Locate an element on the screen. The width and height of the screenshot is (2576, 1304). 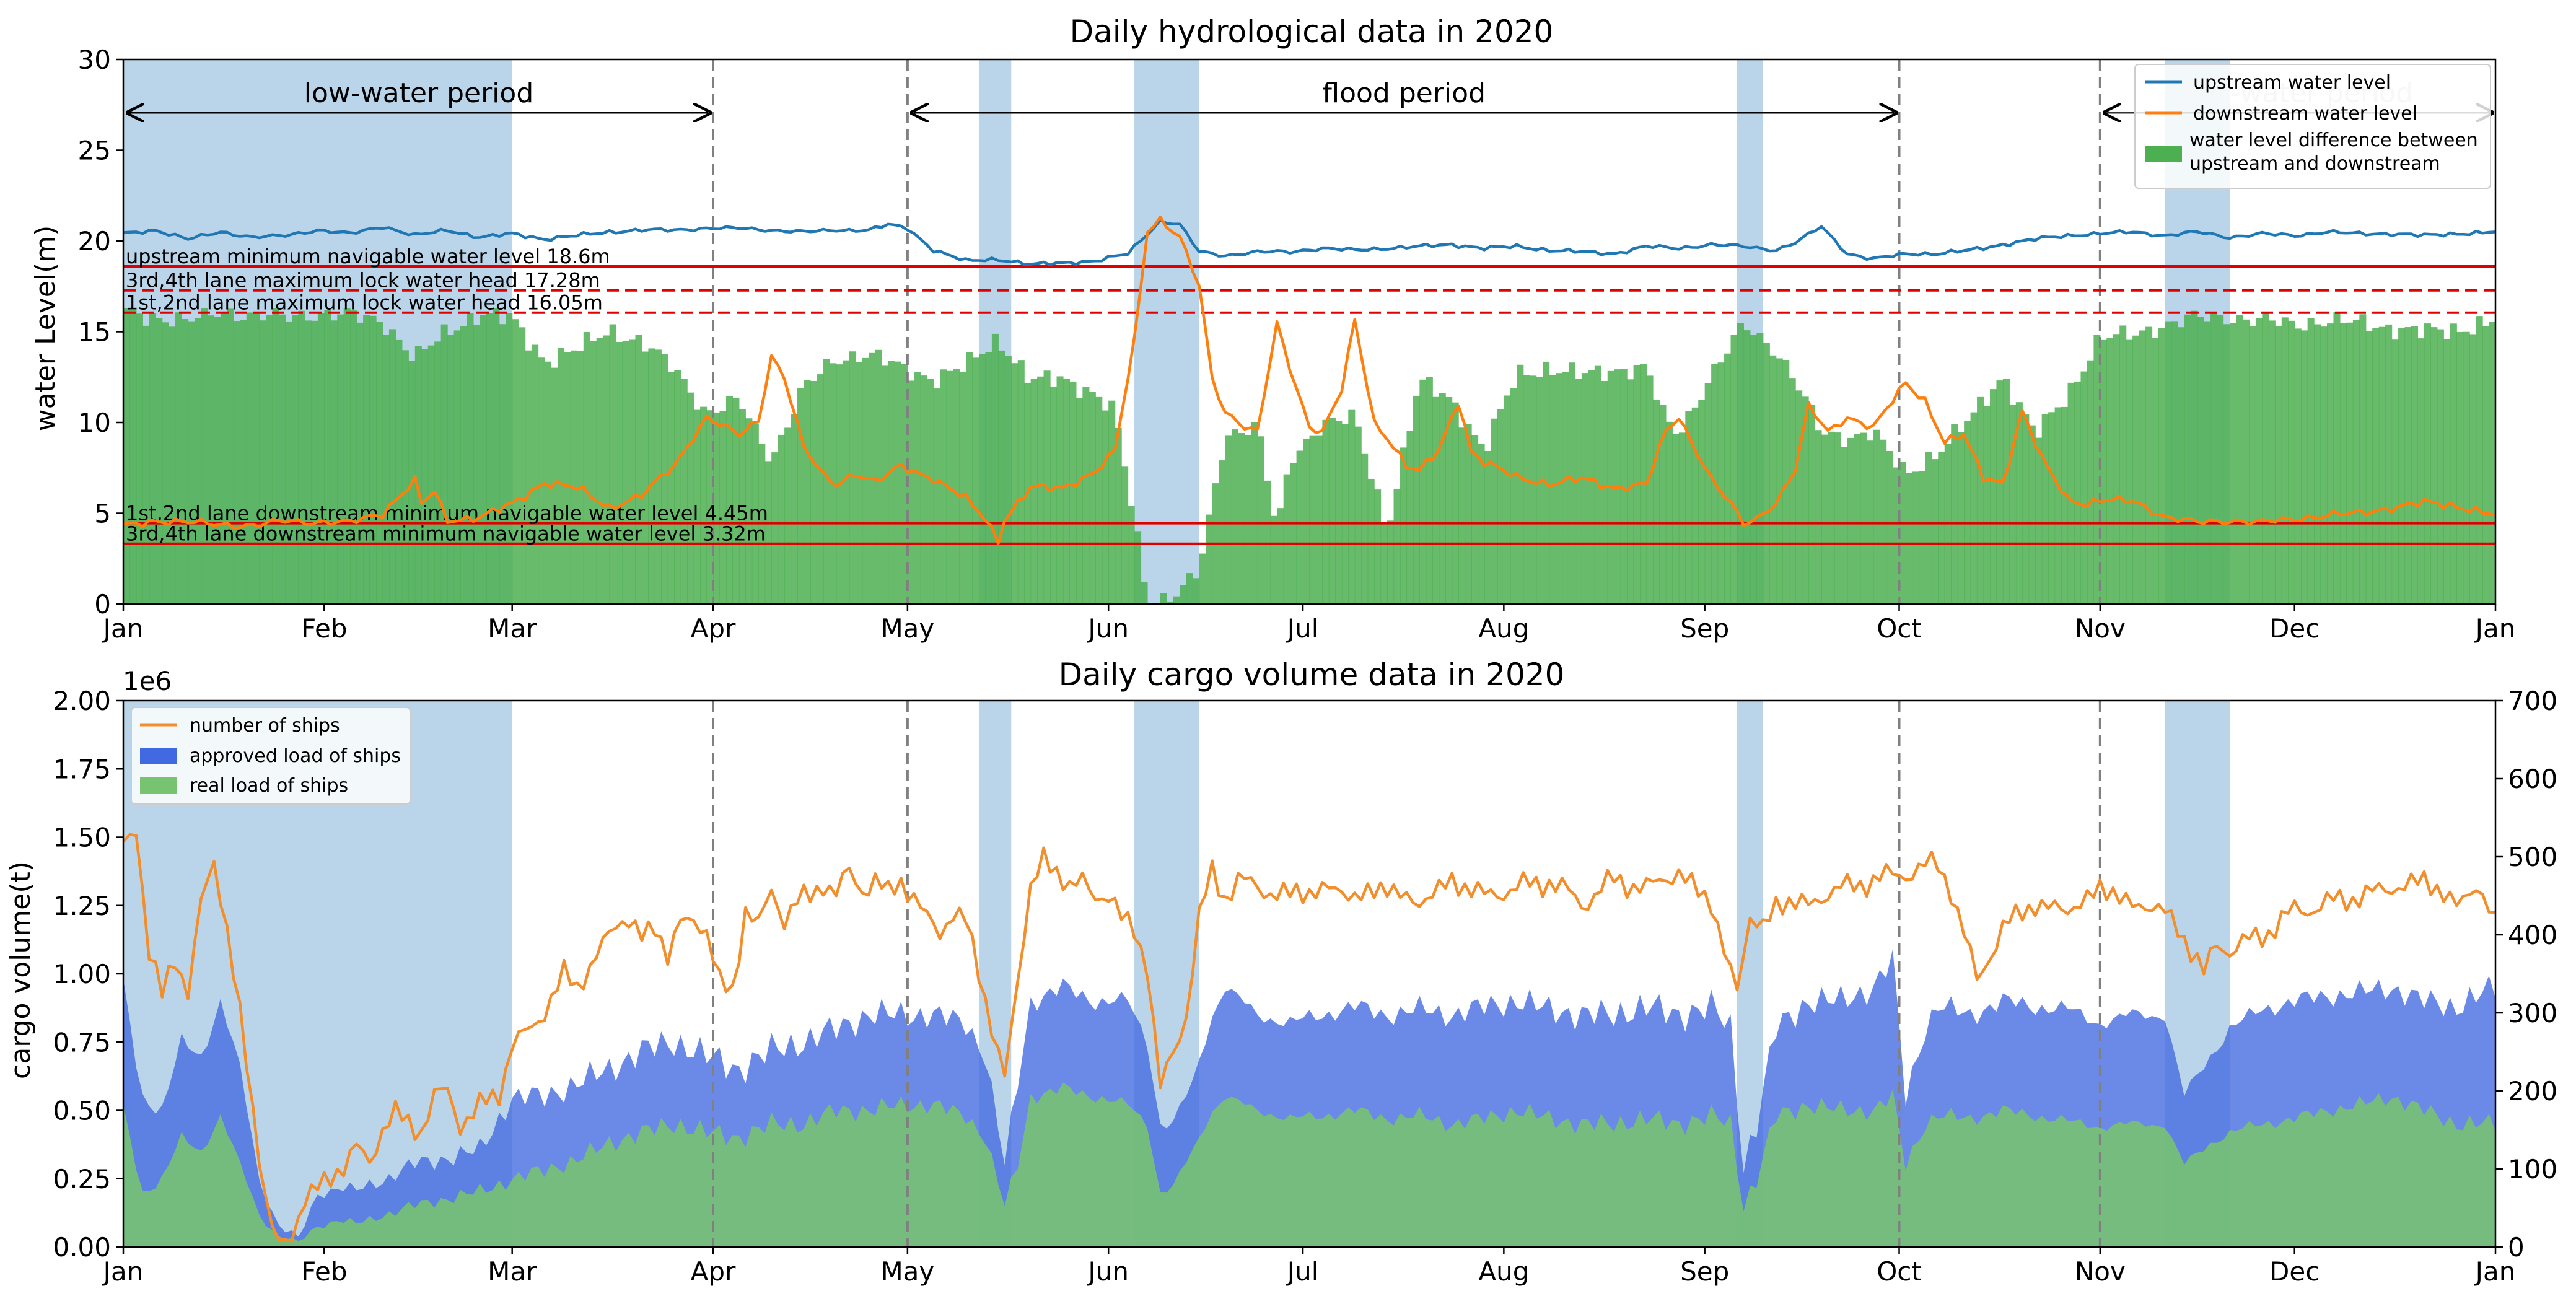
hydro-x-tick-label: Jan is located at coordinates (2495, 628).